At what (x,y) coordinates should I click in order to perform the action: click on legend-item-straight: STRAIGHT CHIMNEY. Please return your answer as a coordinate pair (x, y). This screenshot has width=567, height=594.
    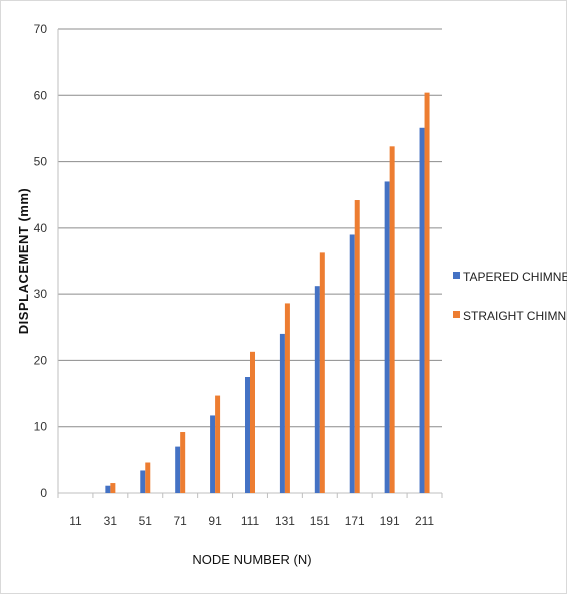
    Looking at the image, I should click on (510, 316).